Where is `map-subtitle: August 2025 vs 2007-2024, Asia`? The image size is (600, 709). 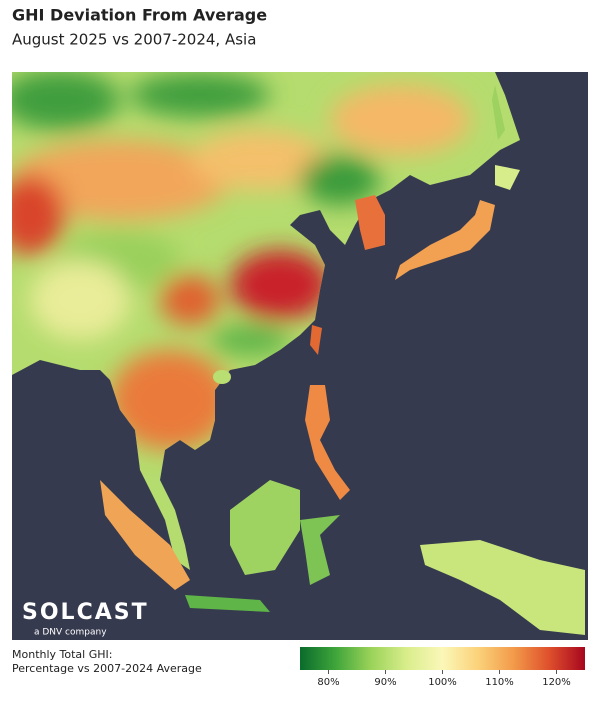 map-subtitle: August 2025 vs 2007-2024, Asia is located at coordinates (134, 40).